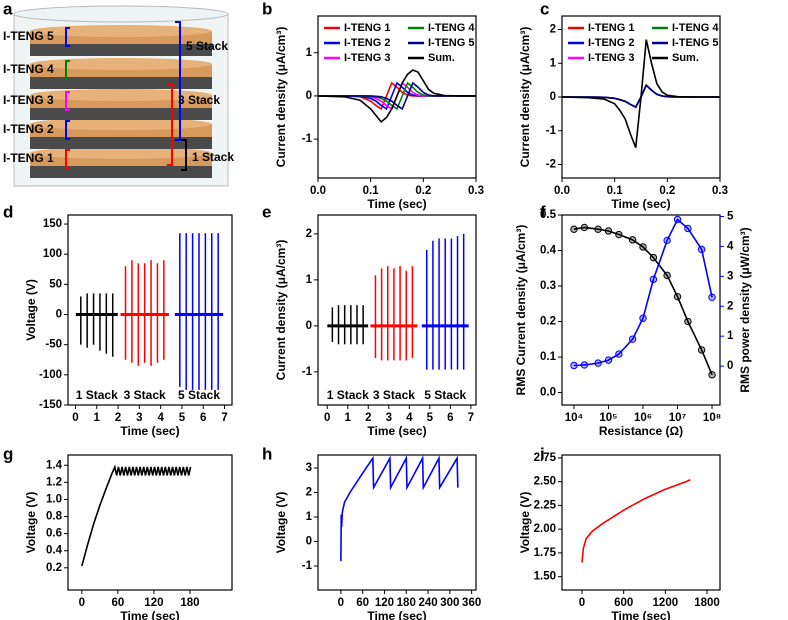 This screenshot has height=620, width=788. Describe the element at coordinates (548, 251) in the screenshot. I see `y-tick-label: 0.4` at that location.